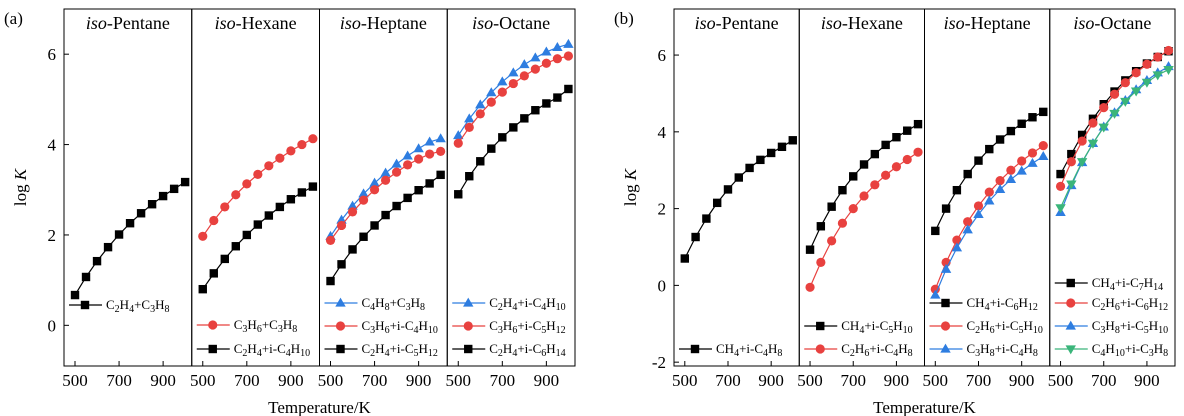  What do you see at coordinates (527, 304) in the screenshot?
I see `legend-label: C2H4+i-C4H10` at bounding box center [527, 304].